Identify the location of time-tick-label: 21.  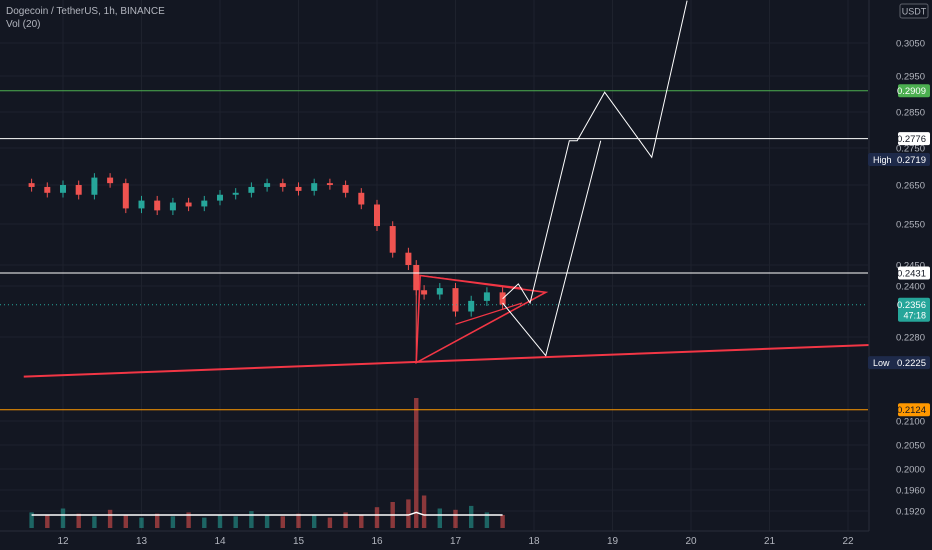
(770, 541).